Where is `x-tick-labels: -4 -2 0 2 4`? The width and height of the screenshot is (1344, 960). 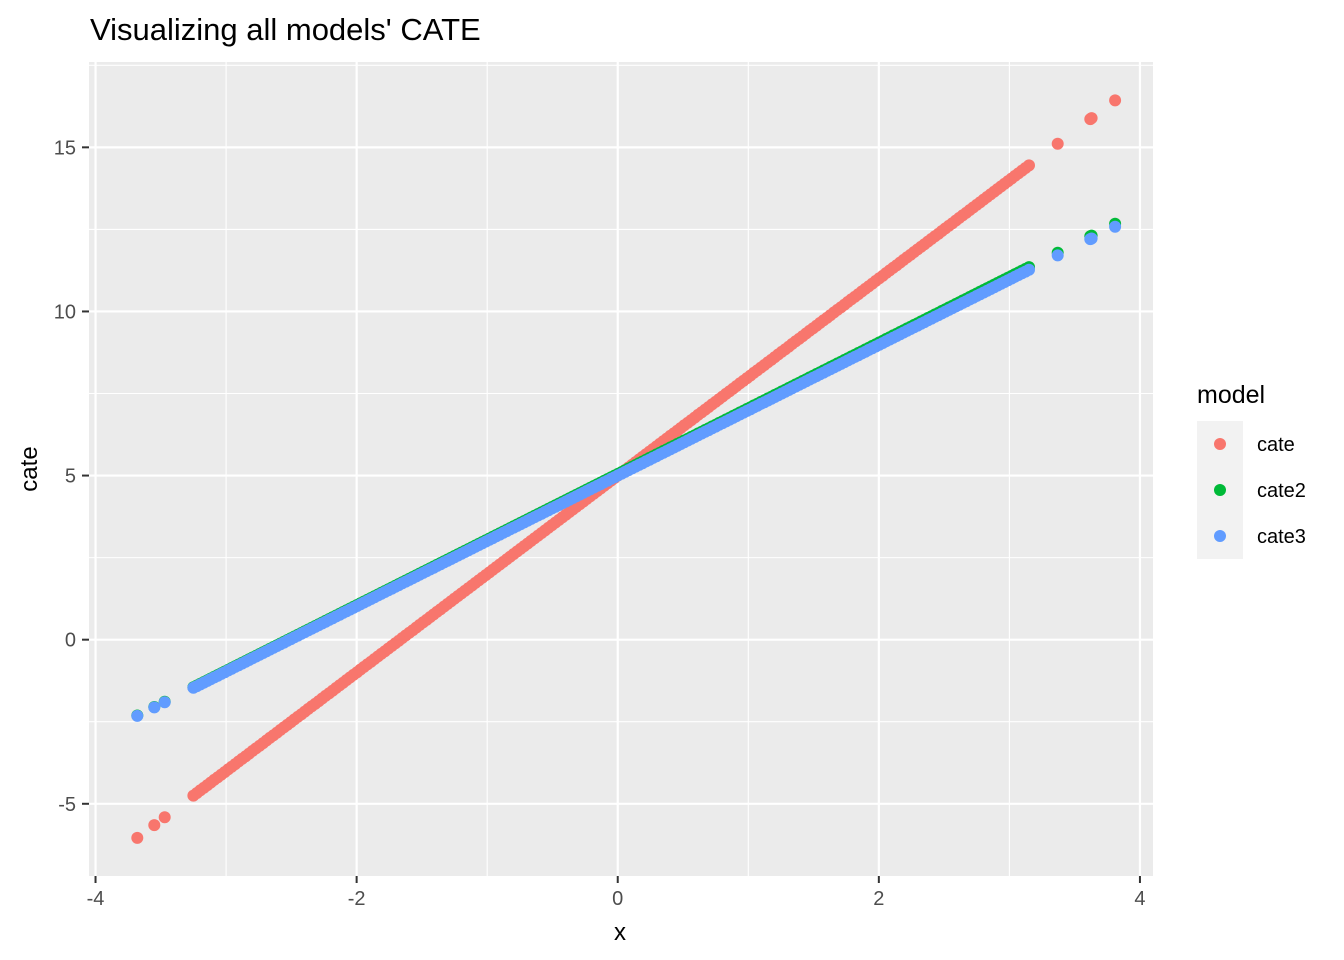
x-tick-labels: -4 -2 0 2 4 is located at coordinates (616, 899).